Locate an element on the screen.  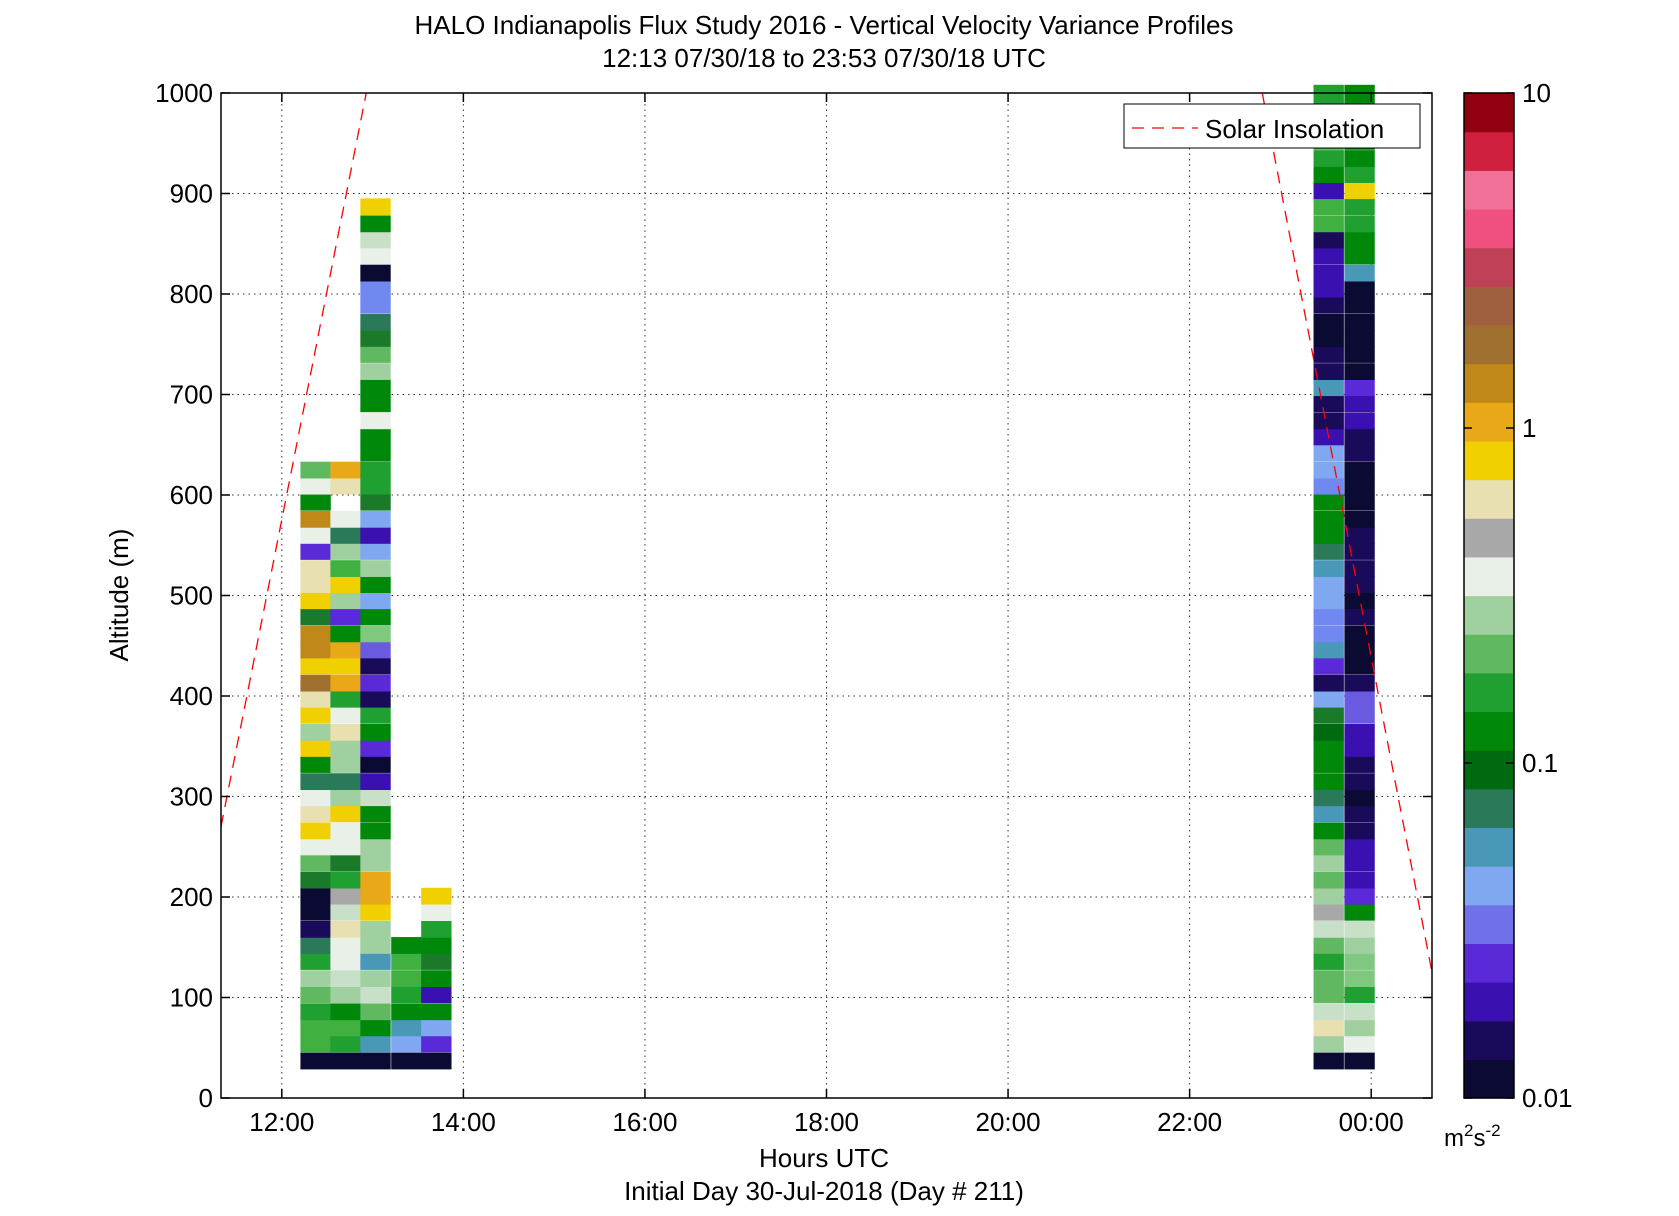
colorbar-tick-label: 10 is located at coordinates (1536, 93).